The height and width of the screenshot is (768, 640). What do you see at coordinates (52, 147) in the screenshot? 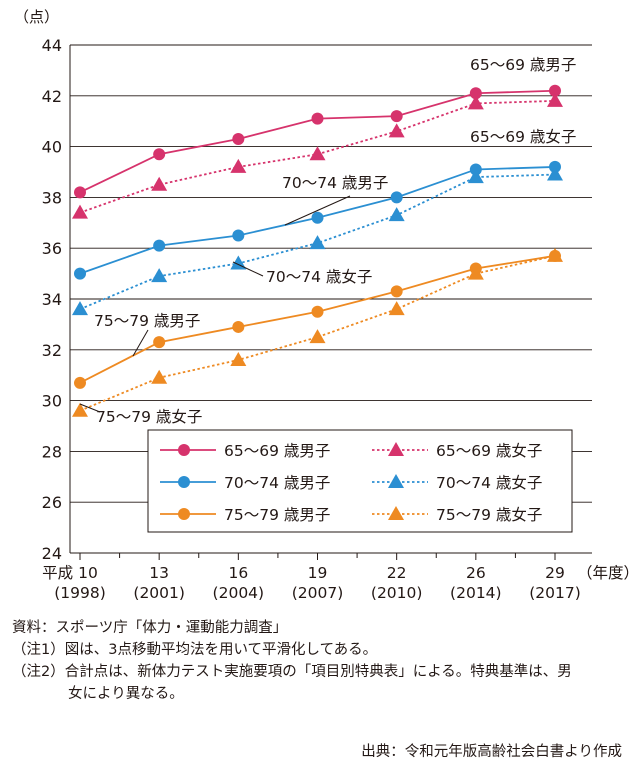
I see `y-tick-label: 40` at bounding box center [52, 147].